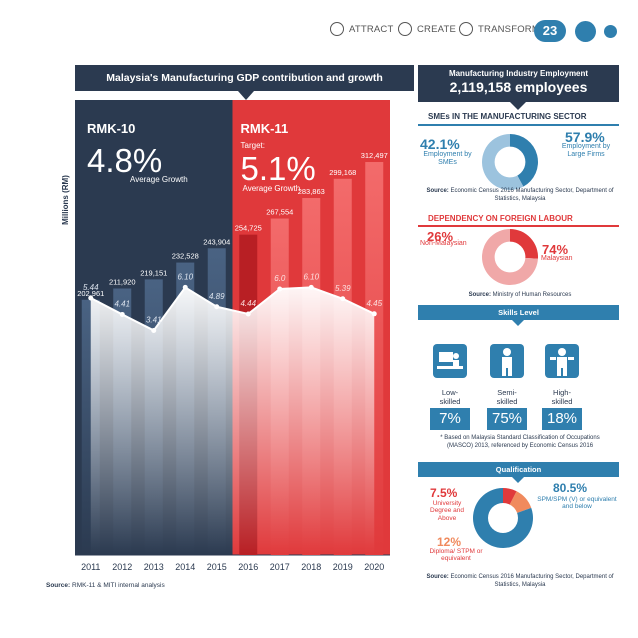 The height and width of the screenshot is (638, 638). Describe the element at coordinates (518, 73) in the screenshot. I see `employment-header-label: Manufacturing Industry Employment` at that location.